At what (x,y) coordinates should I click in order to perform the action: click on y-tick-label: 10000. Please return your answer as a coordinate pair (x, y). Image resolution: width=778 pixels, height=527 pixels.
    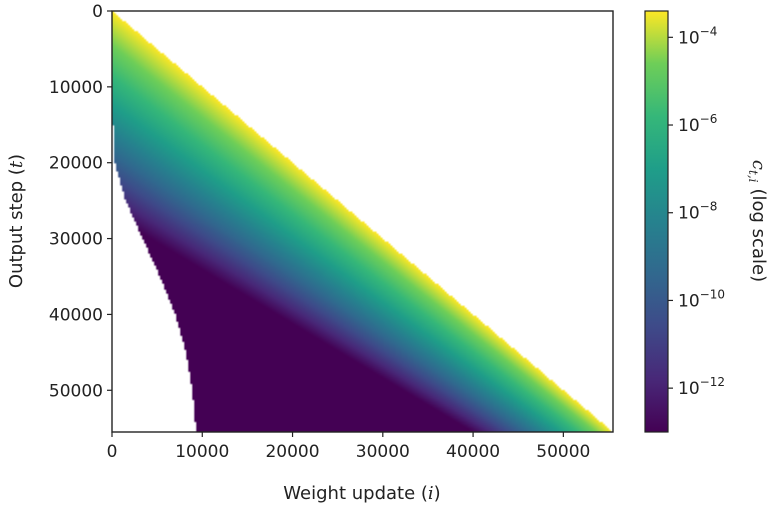
    Looking at the image, I should click on (76, 88).